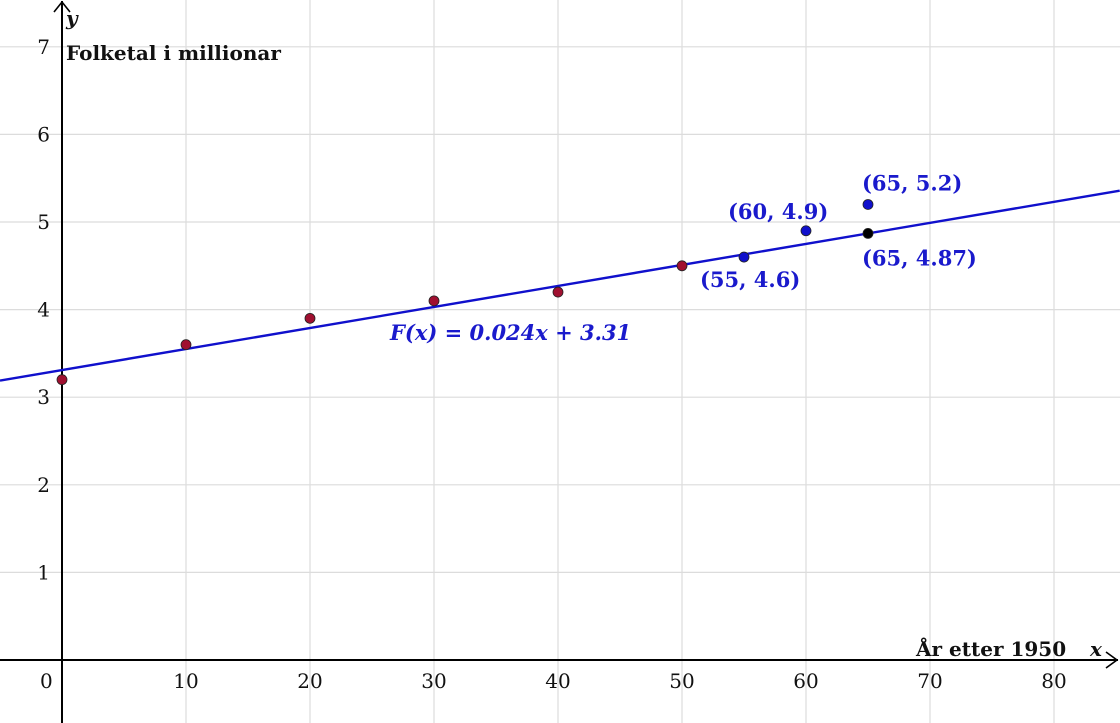  What do you see at coordinates (46, 681) in the screenshot?
I see `x-tick-label: 0` at bounding box center [46, 681].